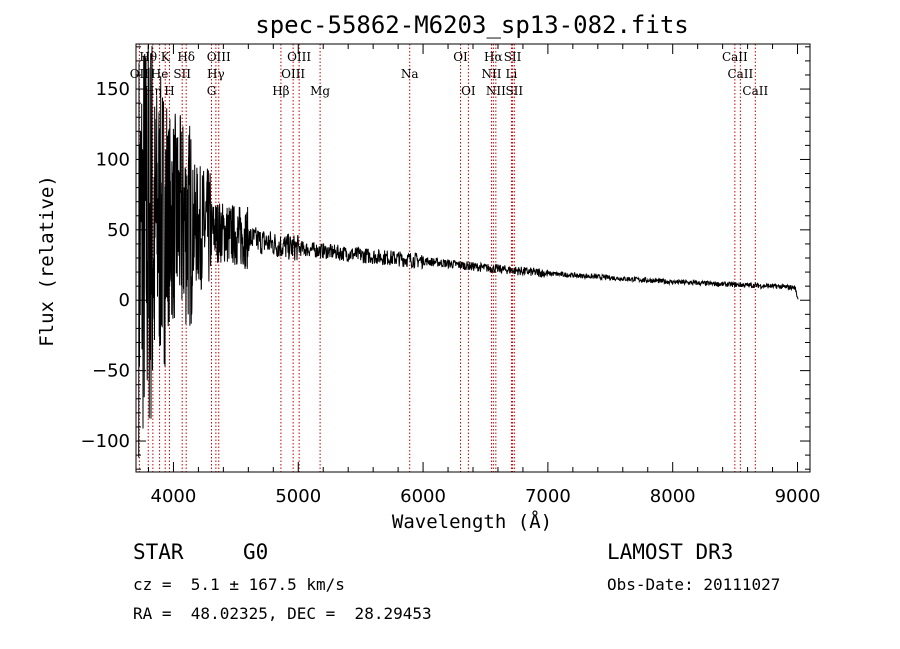 The width and height of the screenshot is (900, 649). I want to click on line-label: Hα, so click(493, 57).